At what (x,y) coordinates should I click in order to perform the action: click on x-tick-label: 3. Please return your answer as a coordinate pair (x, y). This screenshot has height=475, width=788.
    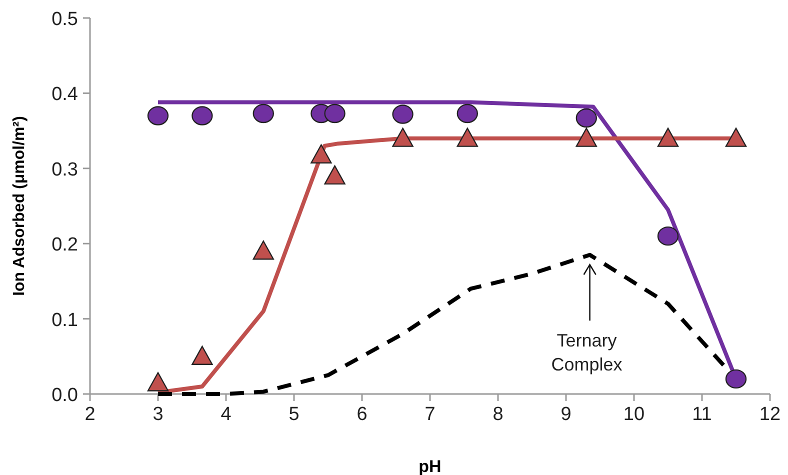
    Looking at the image, I should click on (158, 414).